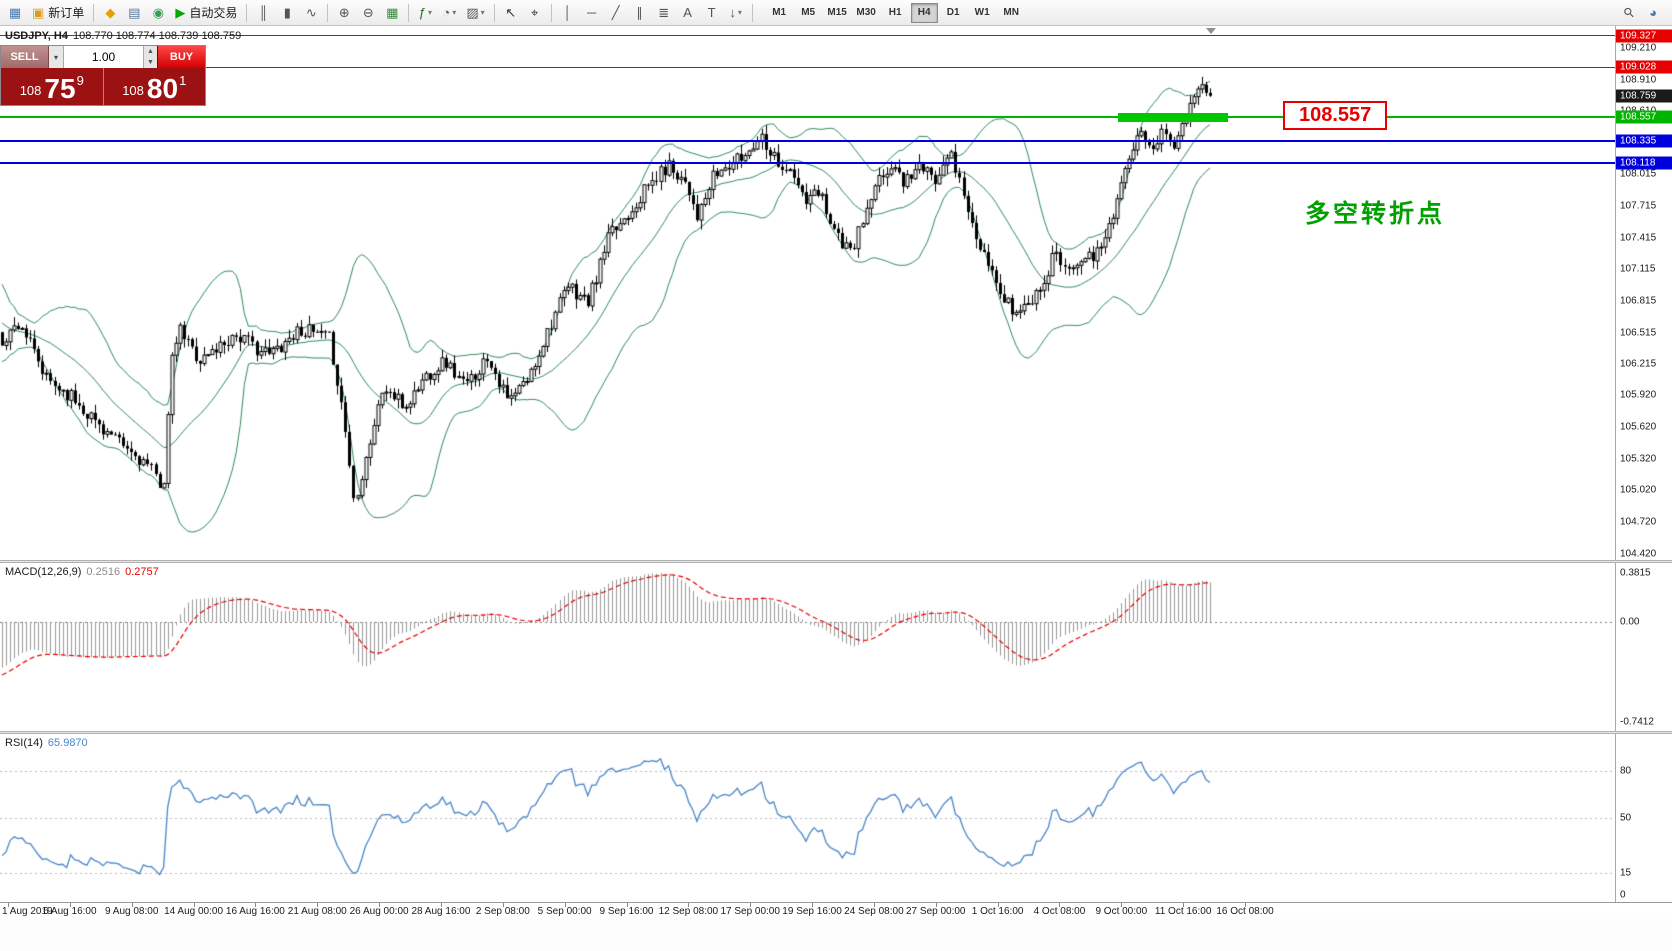 Image resolution: width=1672 pixels, height=951 pixels. What do you see at coordinates (150, 51) in the screenshot?
I see `volume-up-icon: ▲` at bounding box center [150, 51].